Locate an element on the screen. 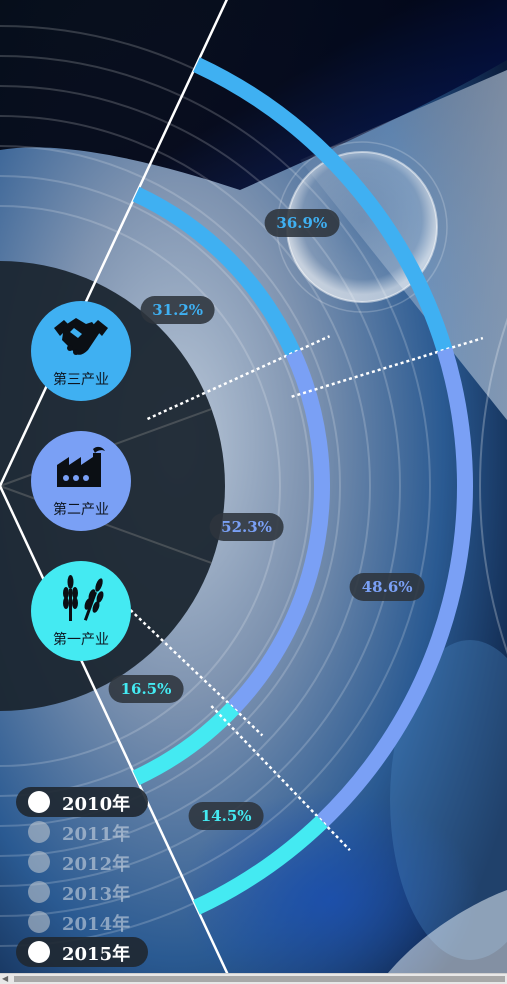  scrollbar-thumb is located at coordinates (259, 979).